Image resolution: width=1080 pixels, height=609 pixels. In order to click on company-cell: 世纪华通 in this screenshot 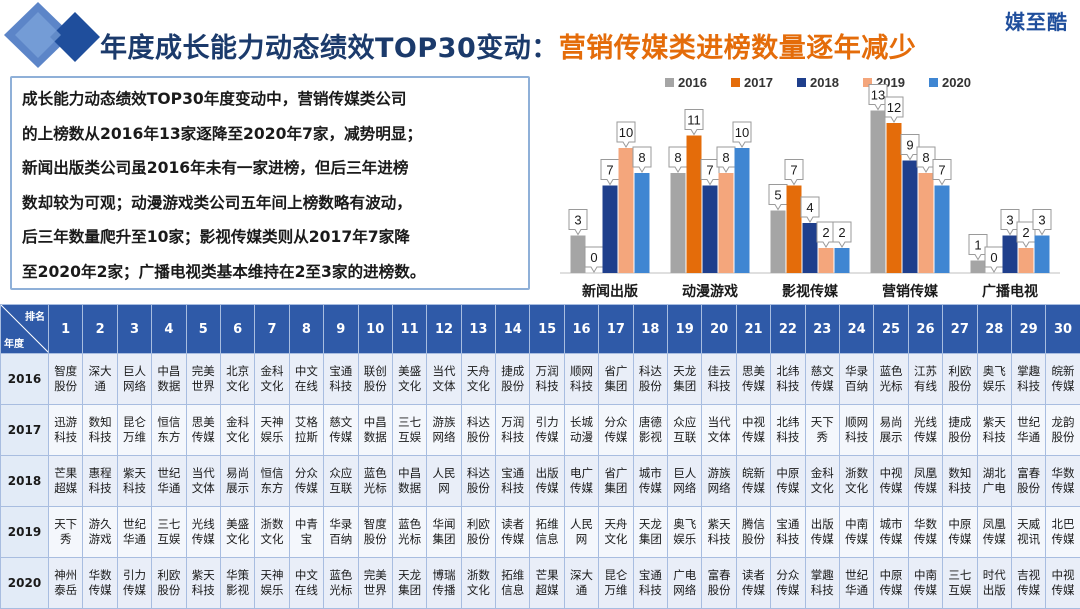, I will do `click(856, 583)`.